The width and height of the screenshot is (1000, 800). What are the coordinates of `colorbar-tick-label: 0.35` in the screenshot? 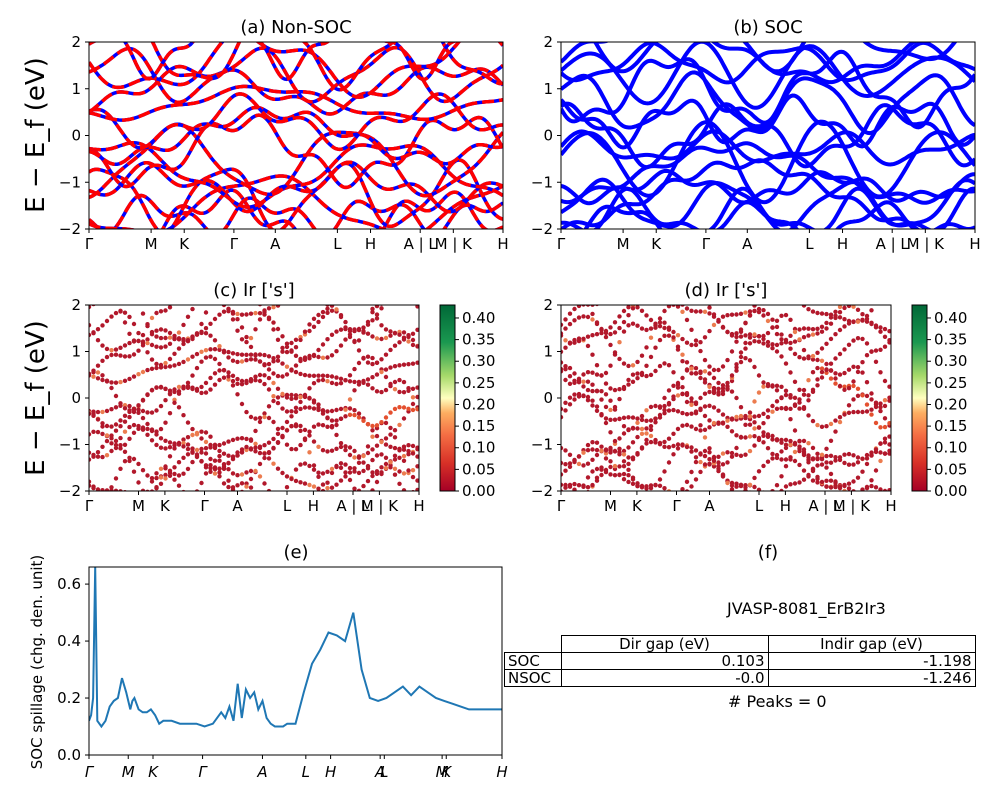 It's located at (478, 340).